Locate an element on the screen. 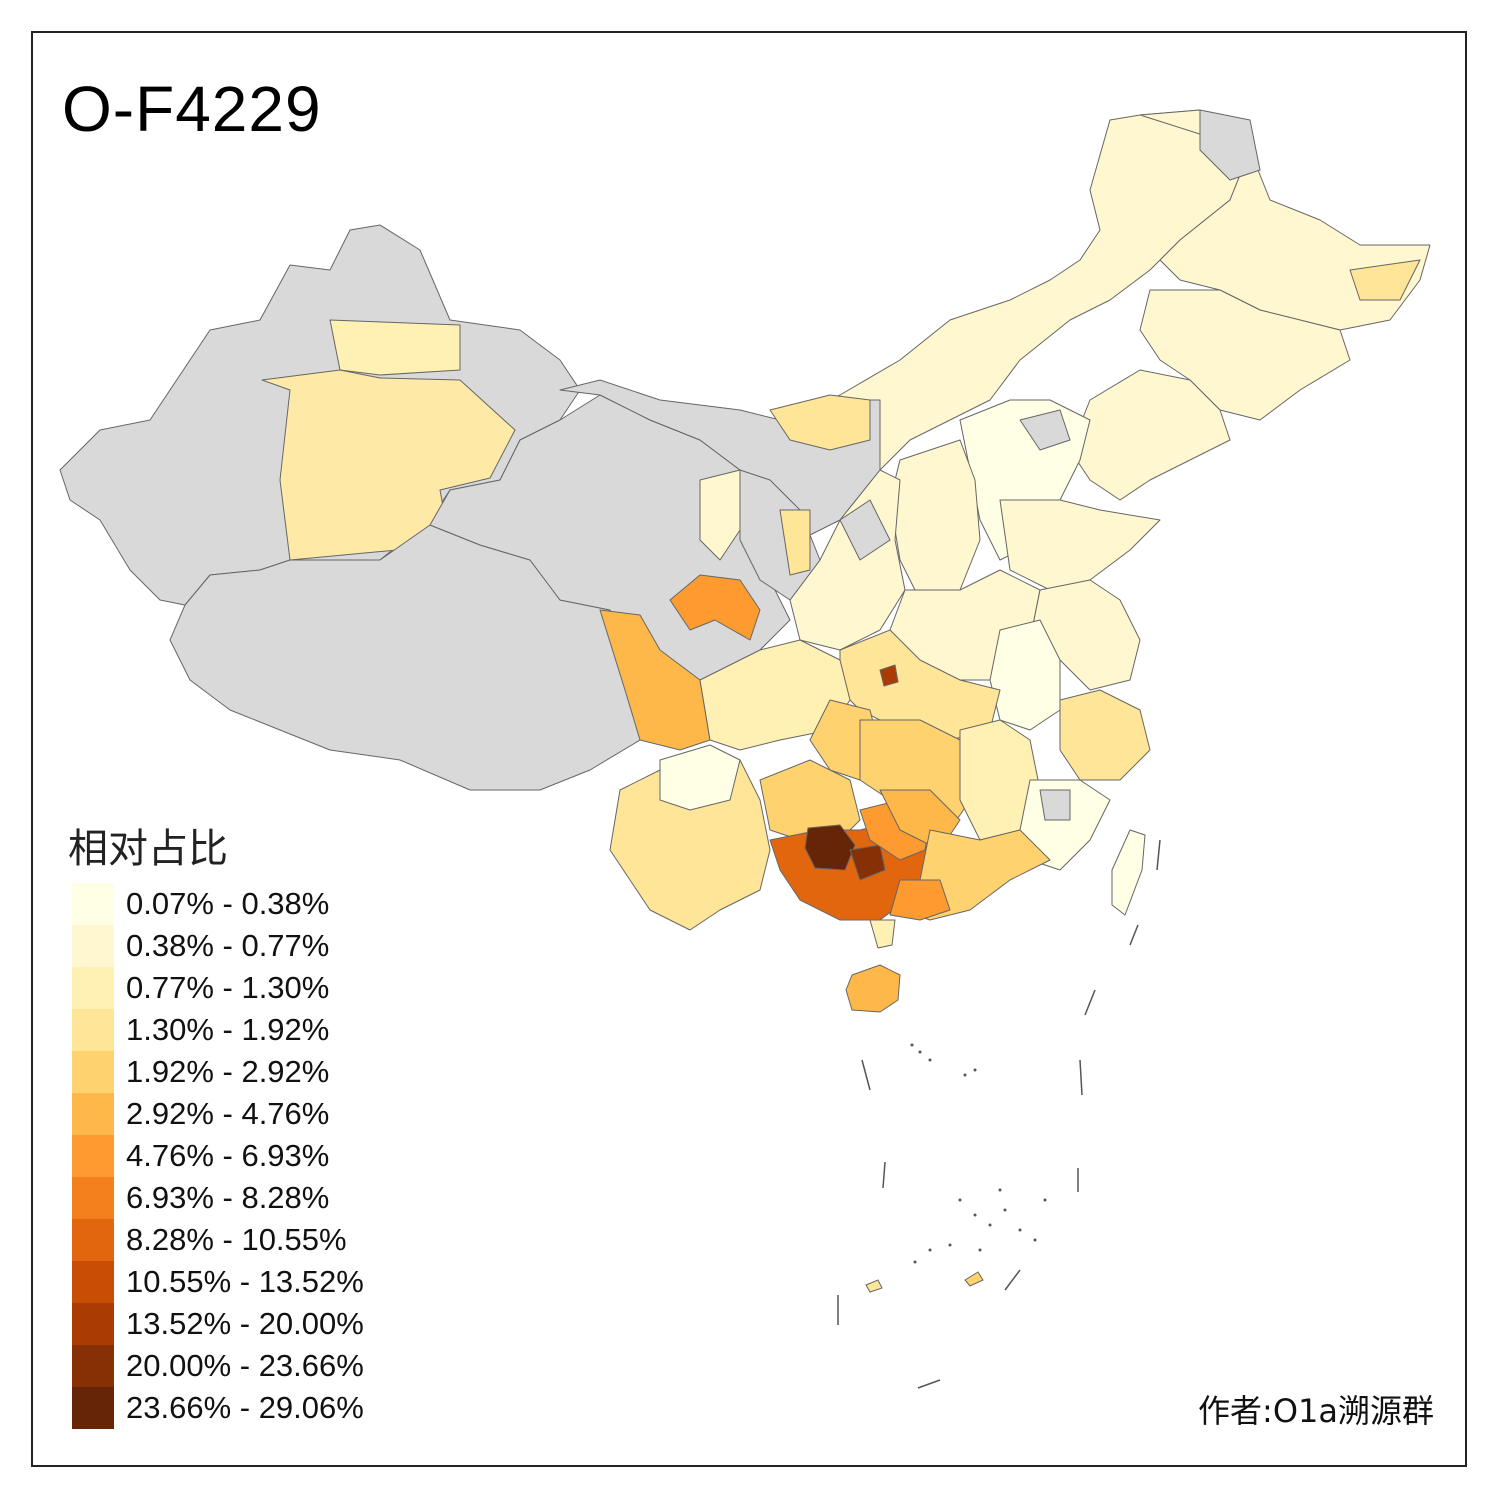 This screenshot has width=1500, height=1500. region-zhejiang is located at coordinates (1105, 735).